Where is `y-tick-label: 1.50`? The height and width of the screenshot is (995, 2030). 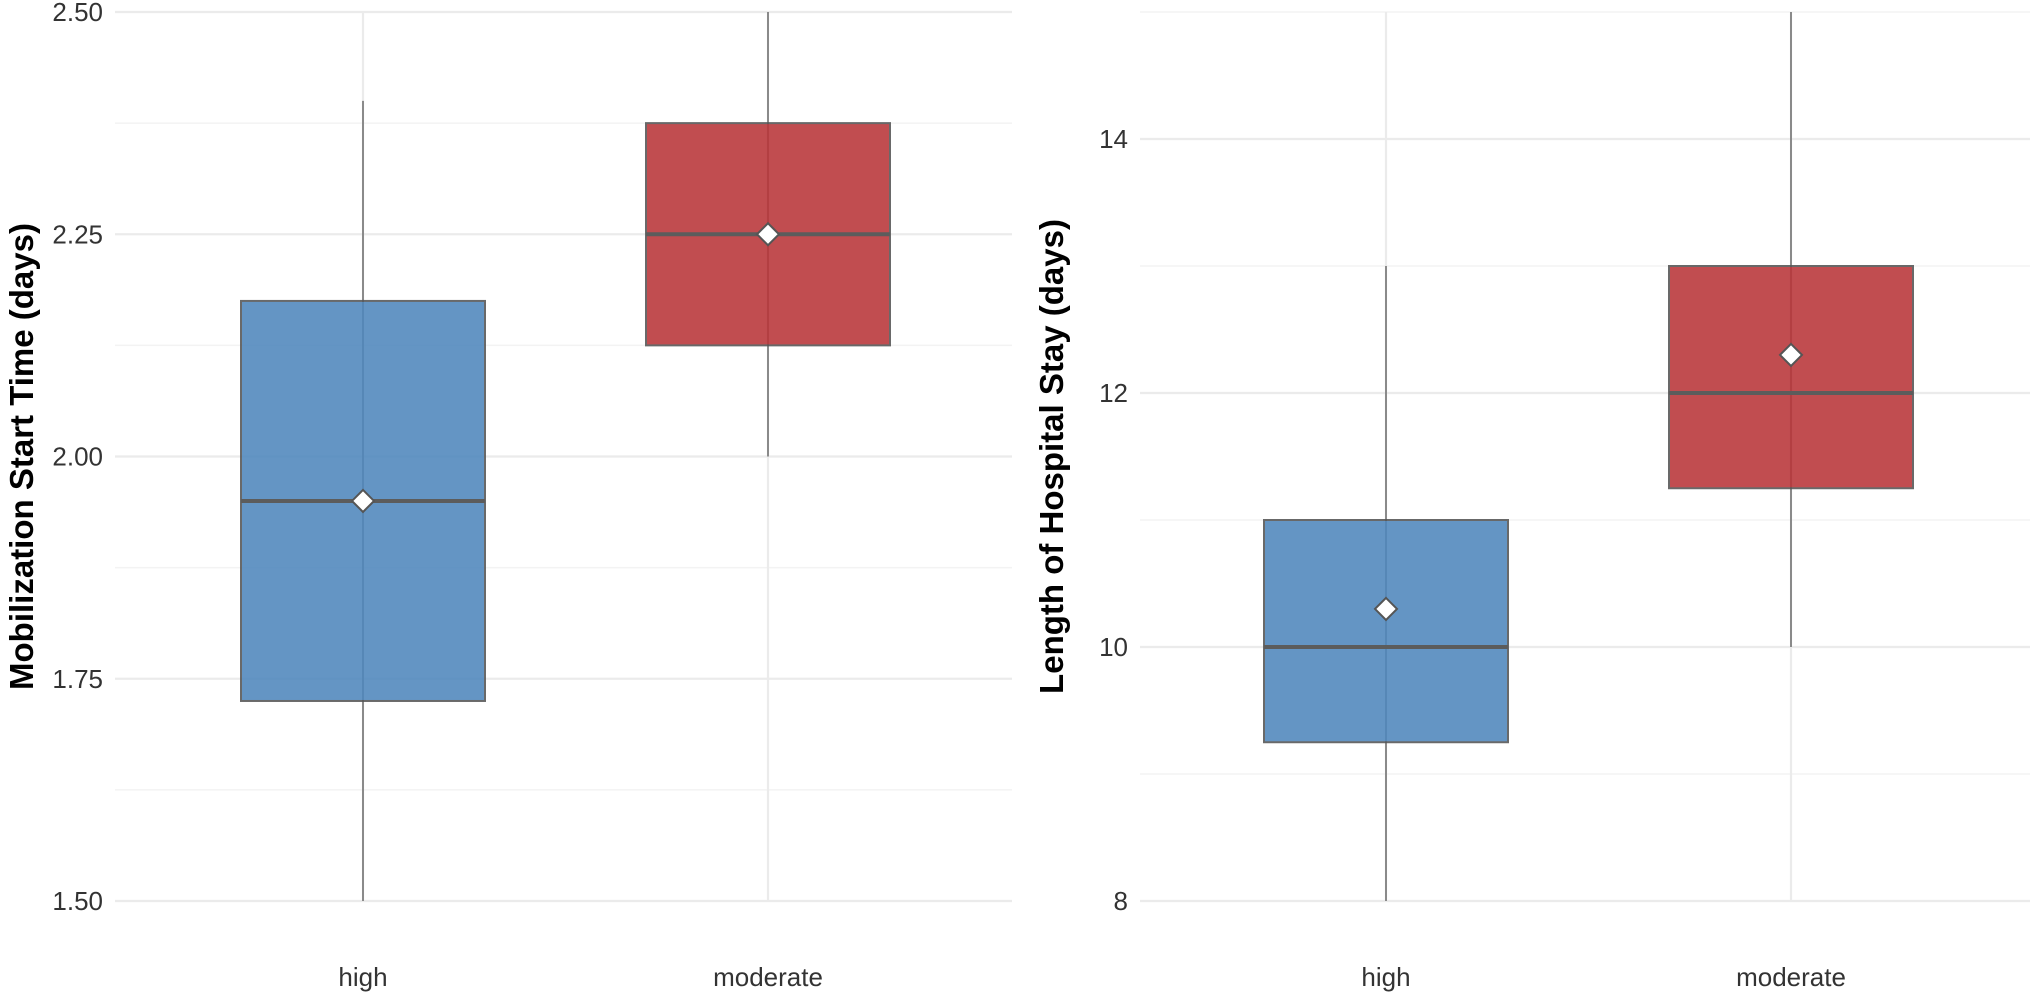
y-tick-label: 1.50 is located at coordinates (77, 901).